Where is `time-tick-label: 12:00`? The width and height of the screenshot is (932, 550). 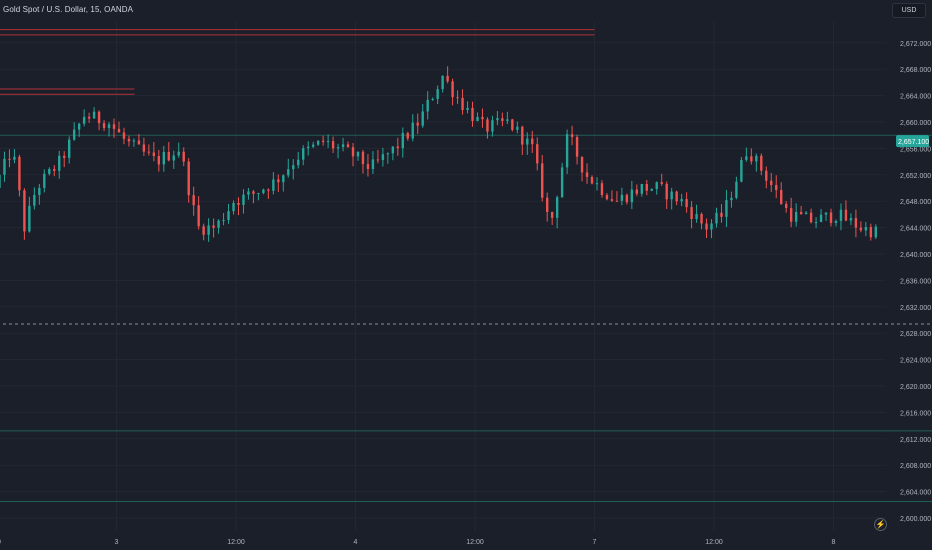
time-tick-label: 12:00 is located at coordinates (236, 542).